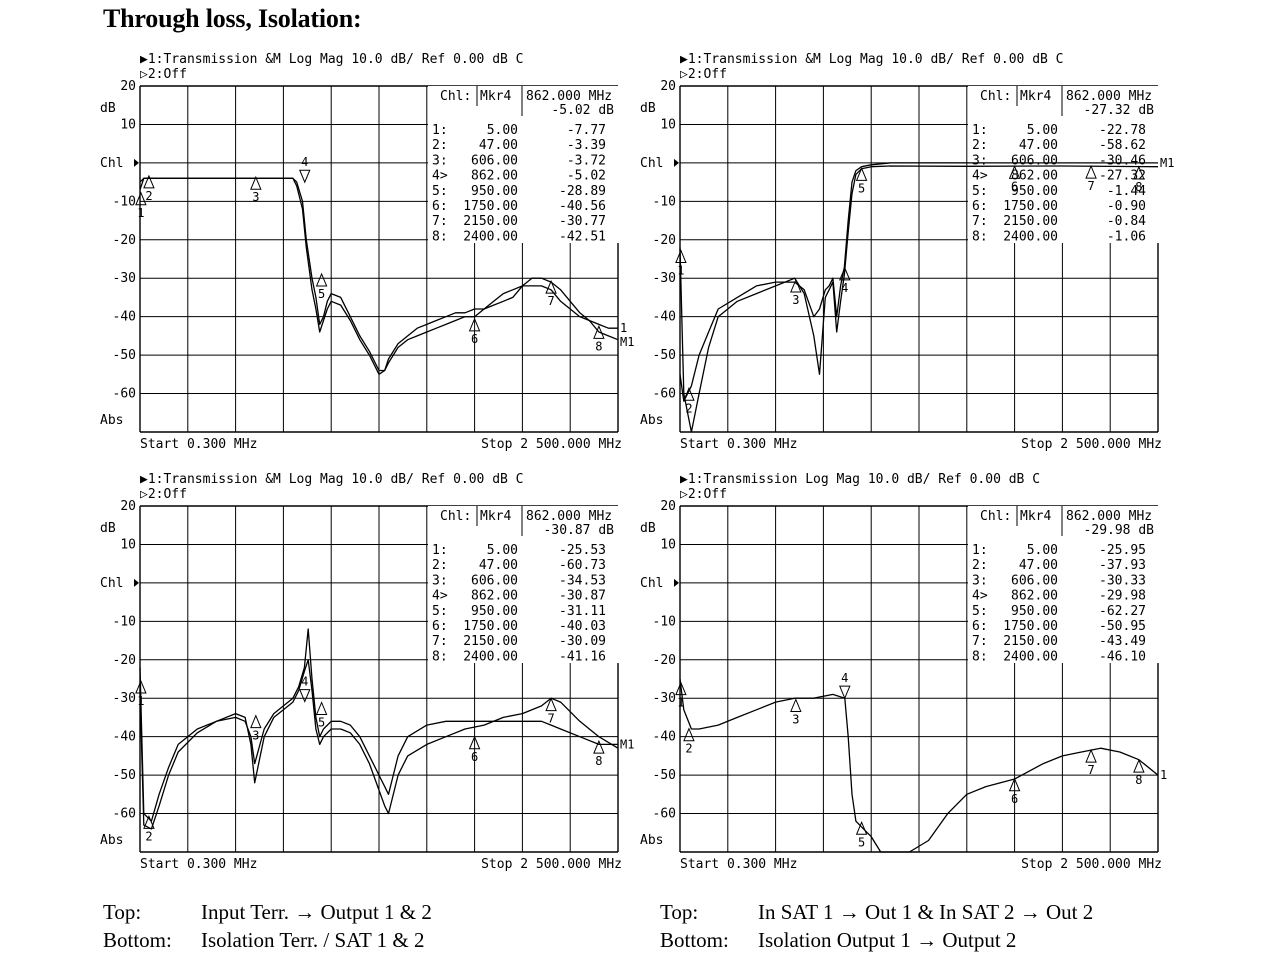  What do you see at coordinates (1126, 221) in the screenshot?
I see `marker-row-value: -0.84` at bounding box center [1126, 221].